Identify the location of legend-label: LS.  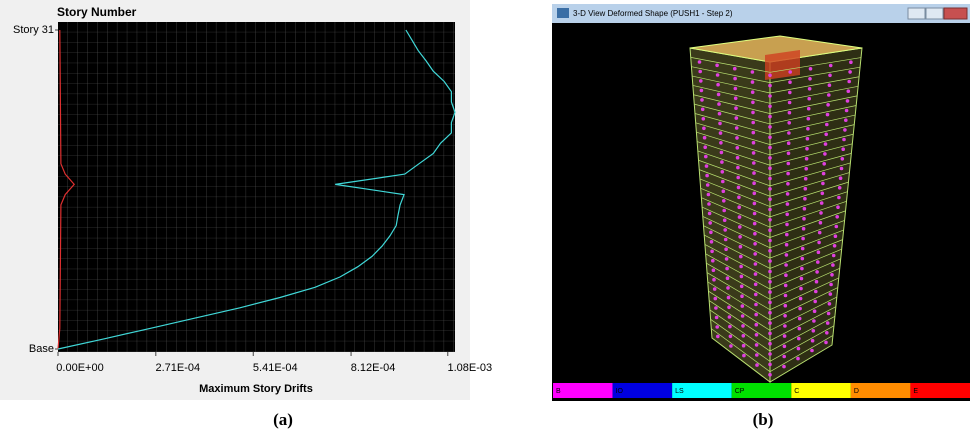
(679, 391).